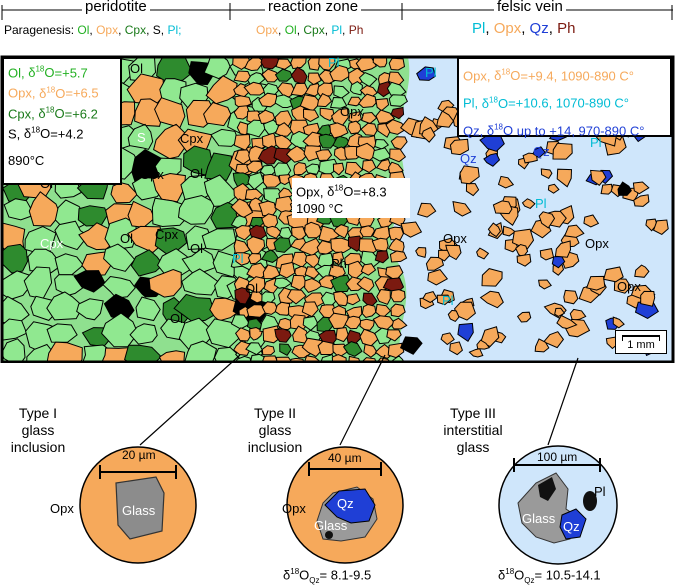 The width and height of the screenshot is (675, 588). Describe the element at coordinates (549, 576) in the screenshot. I see `inclusion-3-delta: δ18OQz= 10.5-14.1` at that location.